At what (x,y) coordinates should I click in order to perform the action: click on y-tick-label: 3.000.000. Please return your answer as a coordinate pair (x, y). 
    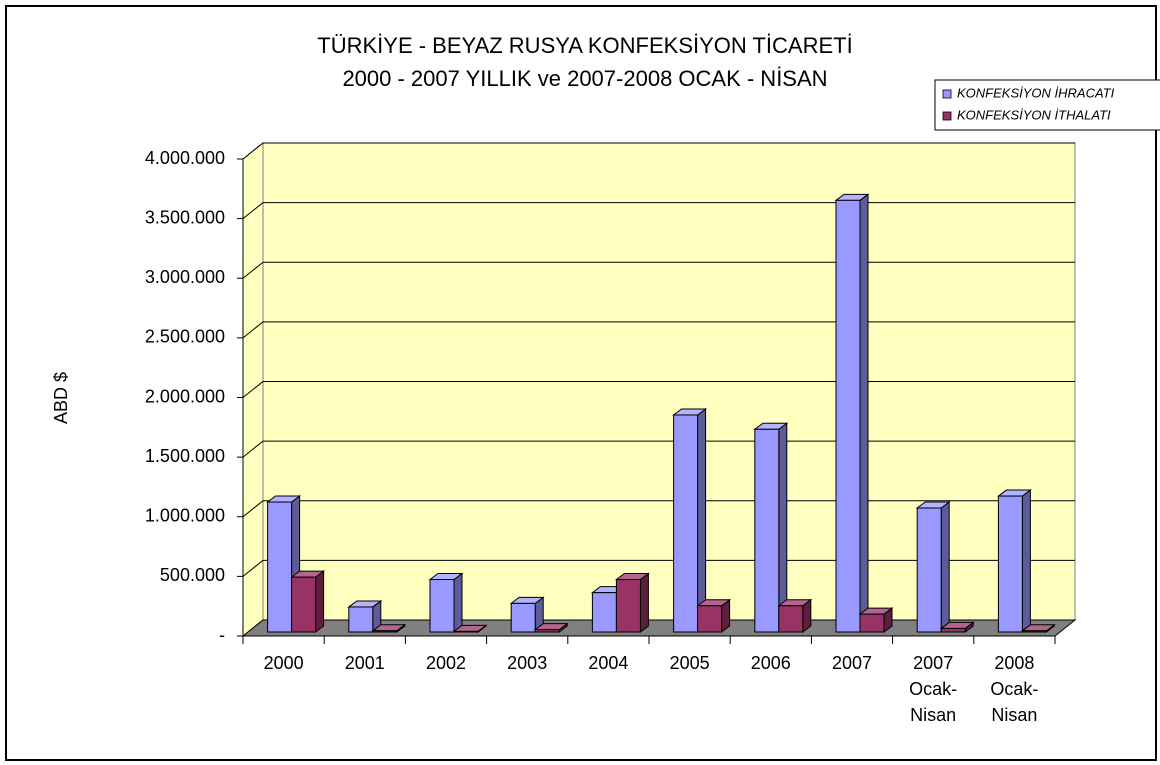
    Looking at the image, I should click on (185, 277).